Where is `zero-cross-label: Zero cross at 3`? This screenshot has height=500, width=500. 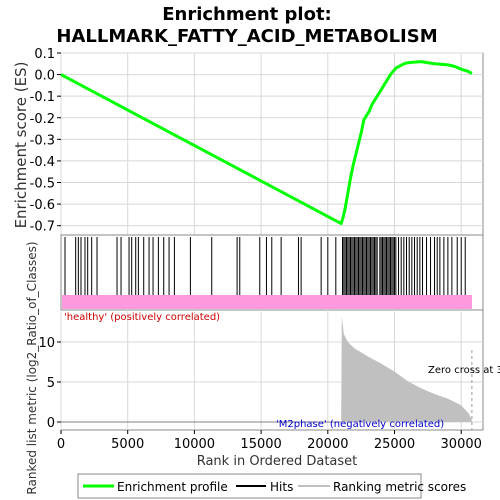
zero-cross-label: Zero cross at 3 is located at coordinates (464, 370).